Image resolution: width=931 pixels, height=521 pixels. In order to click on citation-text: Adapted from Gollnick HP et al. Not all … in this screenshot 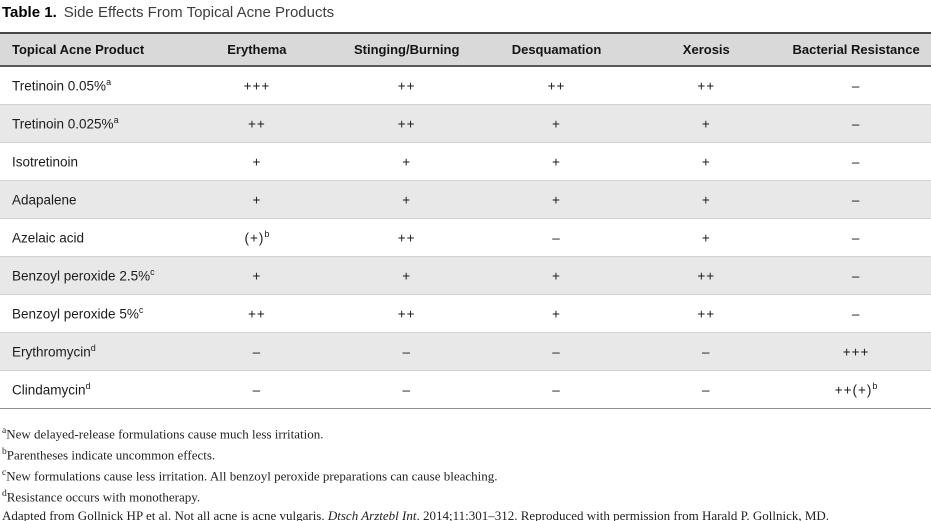, I will do `click(165, 514)`.